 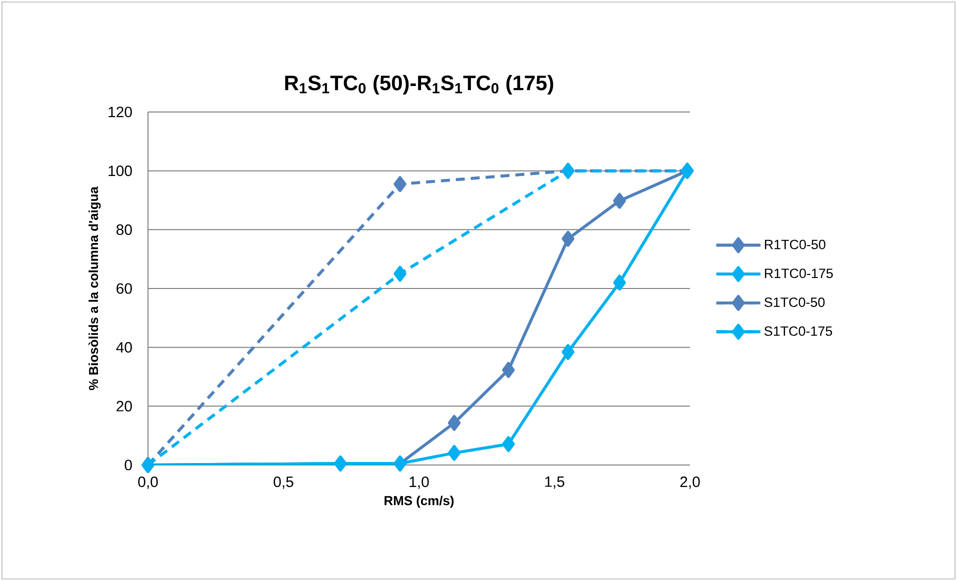 What do you see at coordinates (124, 406) in the screenshot?
I see `y-tick-label: 20` at bounding box center [124, 406].